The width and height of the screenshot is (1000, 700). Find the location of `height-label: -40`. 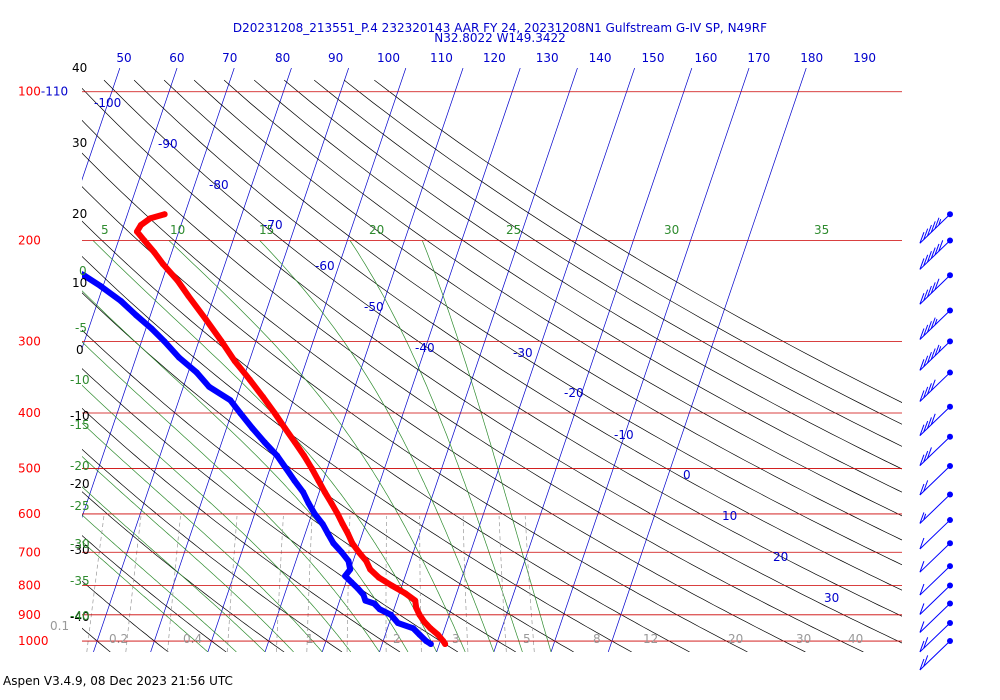

height-label: -40 is located at coordinates (80, 617).